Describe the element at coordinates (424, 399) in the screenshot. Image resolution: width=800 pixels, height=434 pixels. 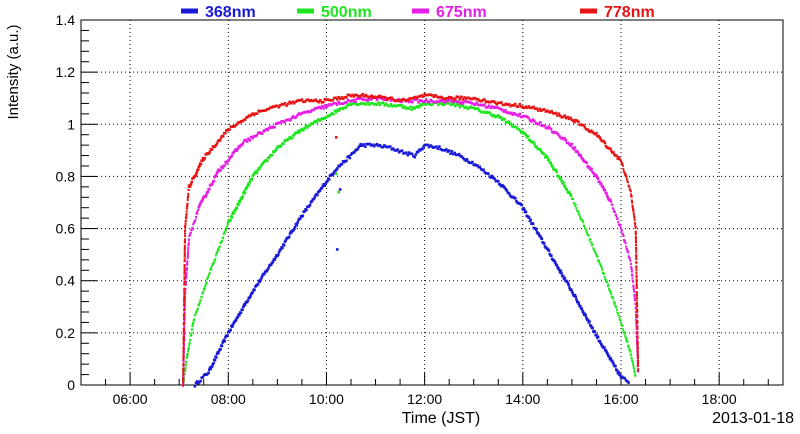
I see `x-tick-label: 12:00` at that location.